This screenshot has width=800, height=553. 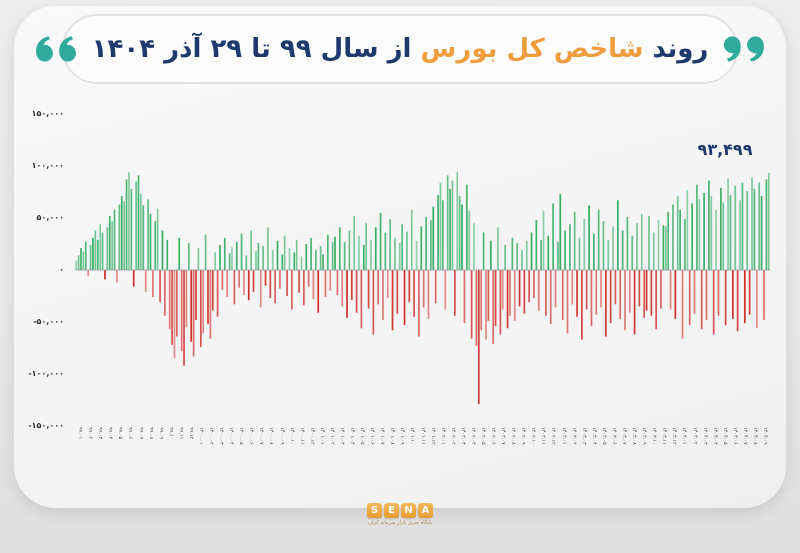 I want to click on logo-tile-s: S, so click(x=374, y=510).